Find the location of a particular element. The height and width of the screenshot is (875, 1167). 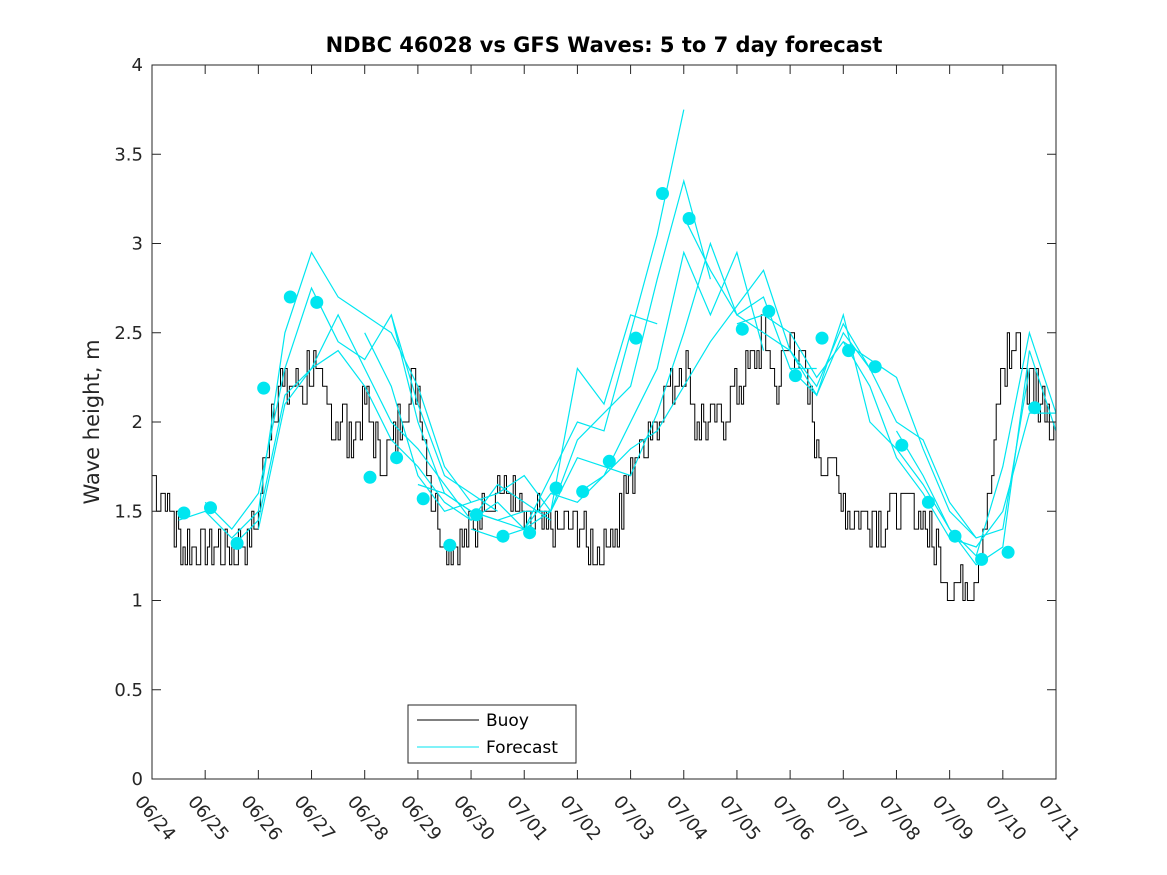

legend-box is located at coordinates (492, 734).